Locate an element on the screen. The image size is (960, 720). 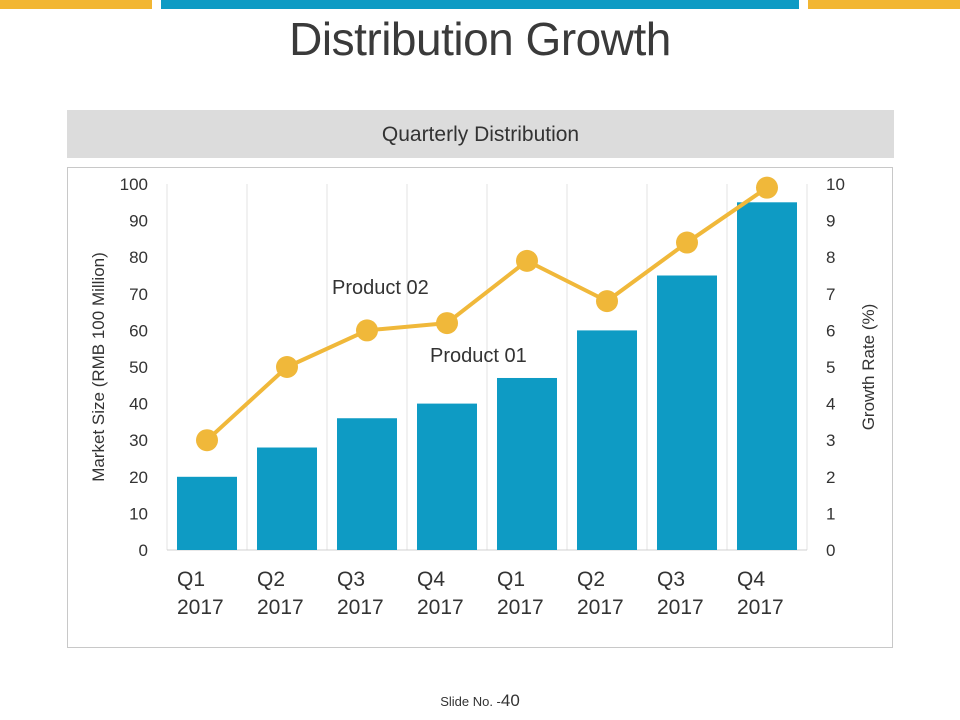
y2-axis-tick-label: 1 is located at coordinates (830, 513).